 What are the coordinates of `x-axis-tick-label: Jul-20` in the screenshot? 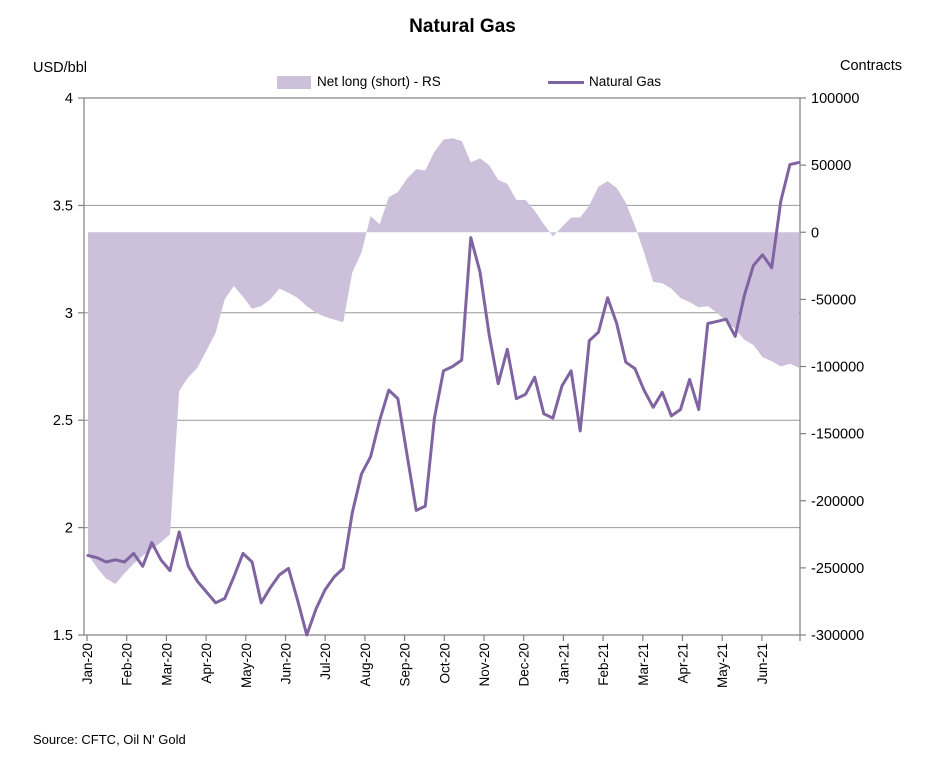 It's located at (325, 661).